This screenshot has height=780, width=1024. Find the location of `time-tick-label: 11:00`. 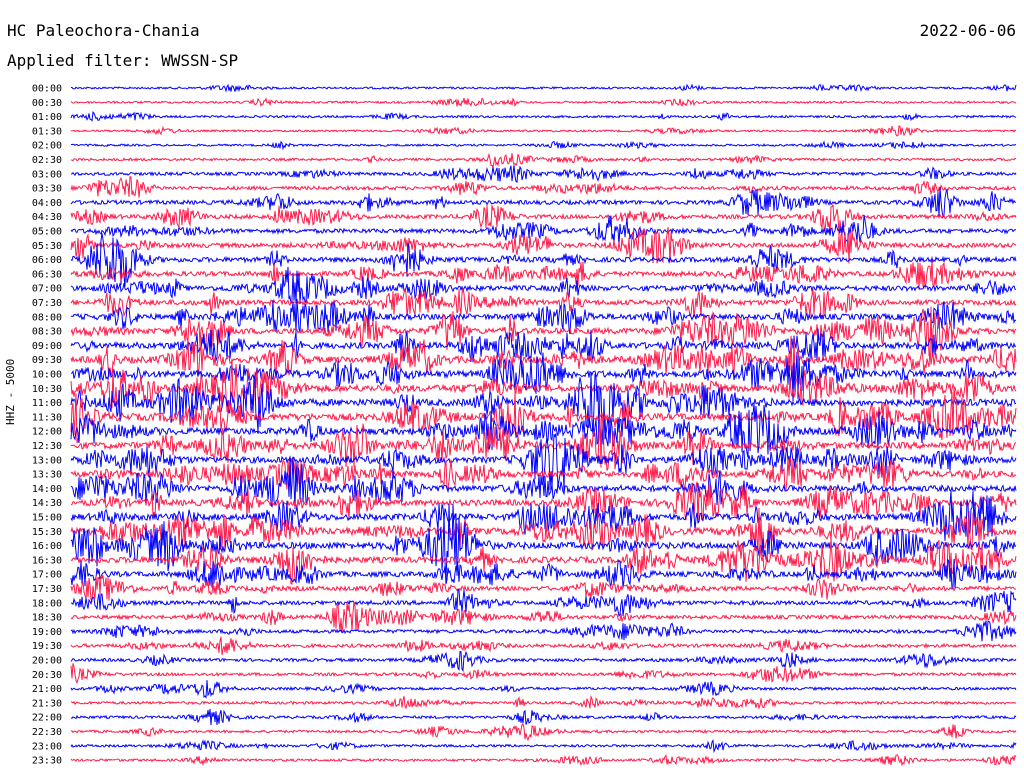

time-tick-label: 11:00 is located at coordinates (47, 403).